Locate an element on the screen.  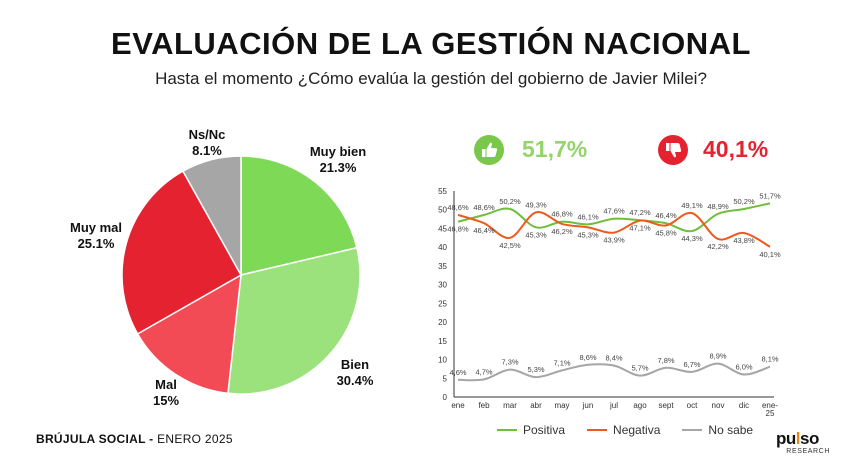
legend-label: No sabe is located at coordinates (731, 430).